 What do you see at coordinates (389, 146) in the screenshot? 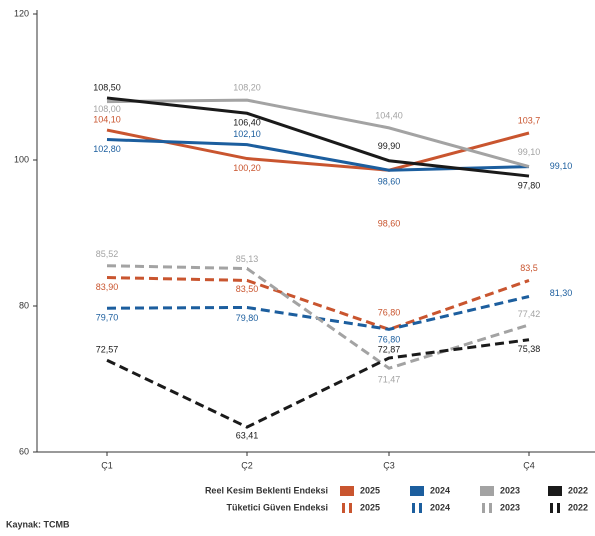
I see `data-label: 99,90` at bounding box center [389, 146].